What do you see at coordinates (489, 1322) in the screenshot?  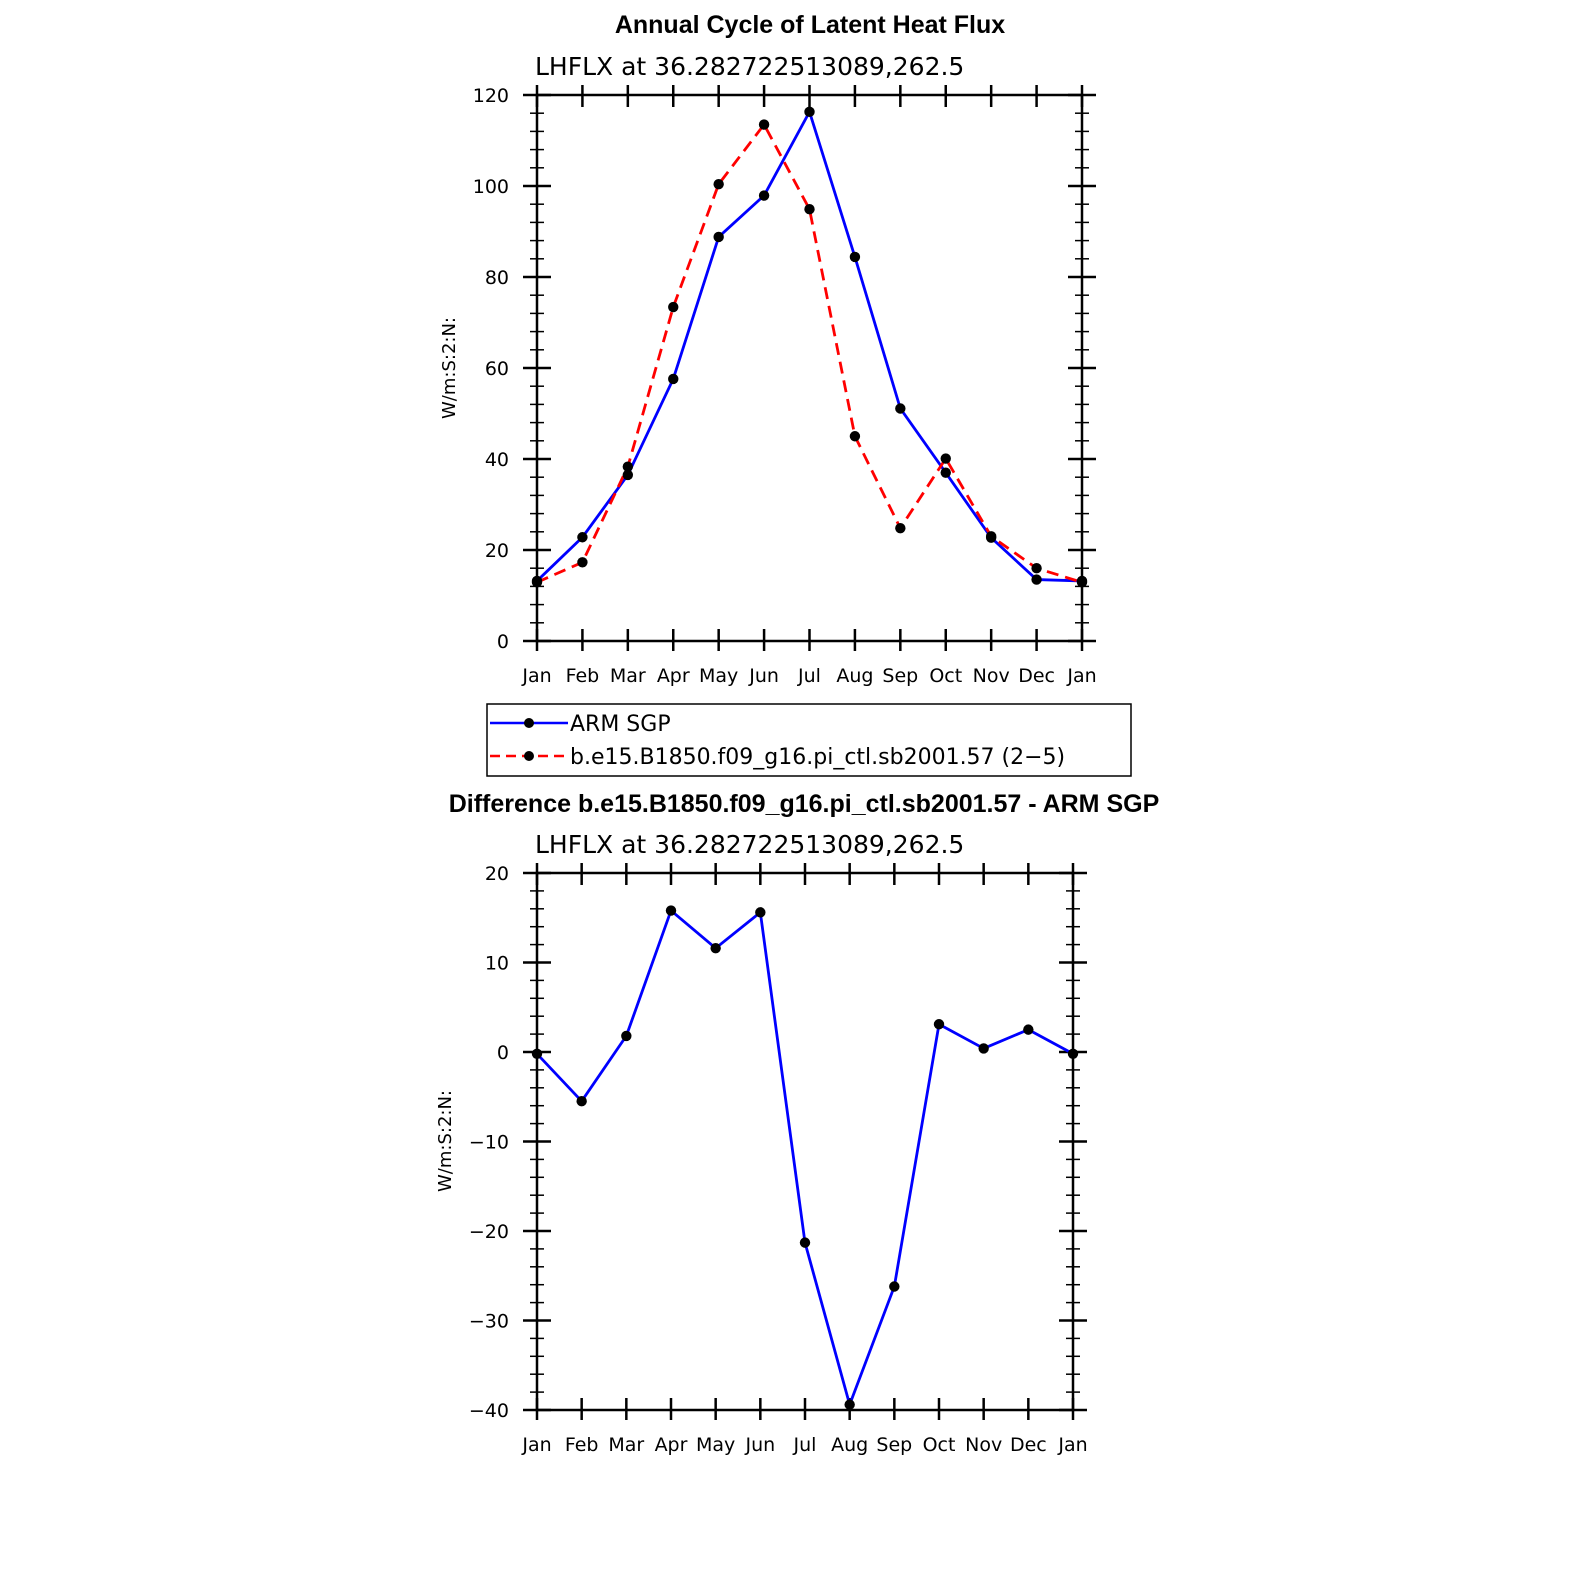 I see `y-tick-label: −30` at bounding box center [489, 1322].